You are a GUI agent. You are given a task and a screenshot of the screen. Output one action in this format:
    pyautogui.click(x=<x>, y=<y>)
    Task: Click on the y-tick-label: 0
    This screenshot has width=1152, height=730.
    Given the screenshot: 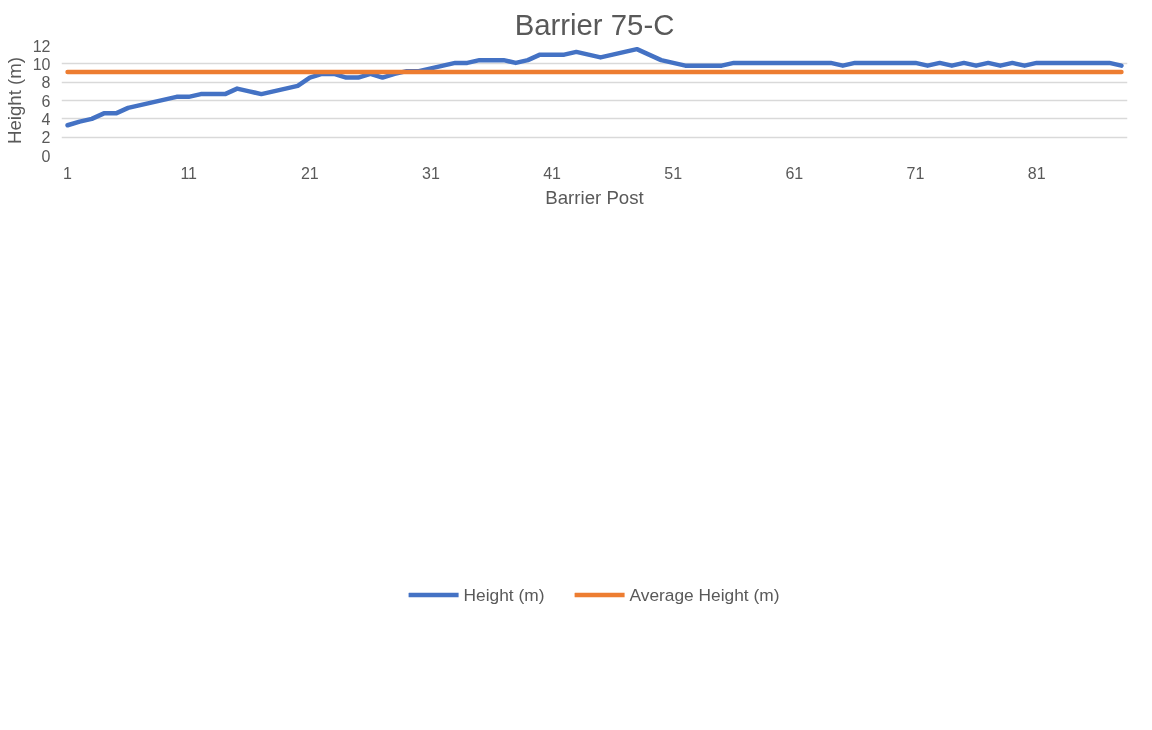 What is the action you would take?
    pyautogui.click(x=46, y=156)
    